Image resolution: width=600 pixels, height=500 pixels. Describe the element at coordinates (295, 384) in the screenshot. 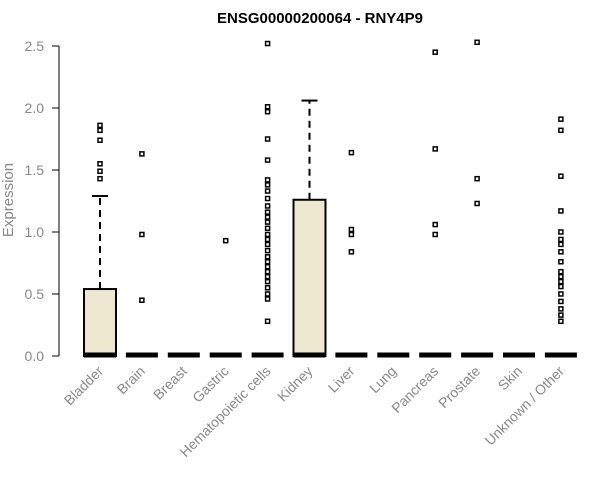

I see `x-tick-label: Kidney` at that location.